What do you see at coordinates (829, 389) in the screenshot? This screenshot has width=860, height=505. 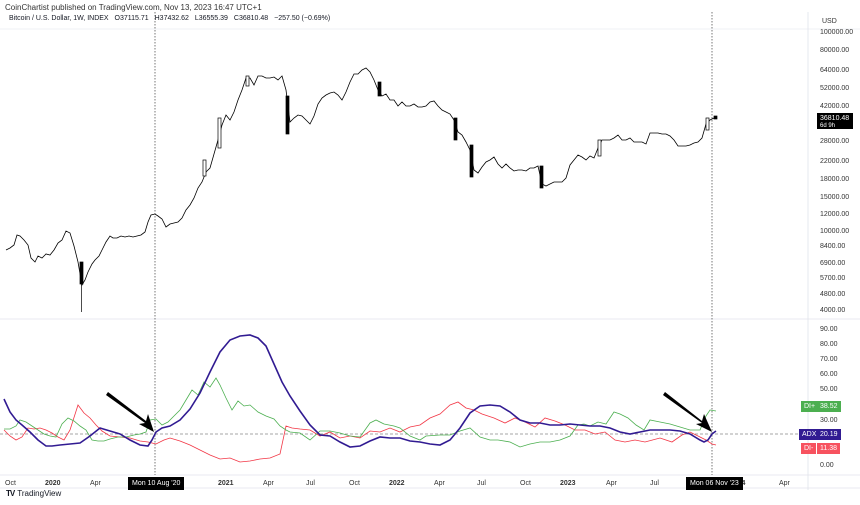 I see `svg-text: 50.00` at bounding box center [829, 389].